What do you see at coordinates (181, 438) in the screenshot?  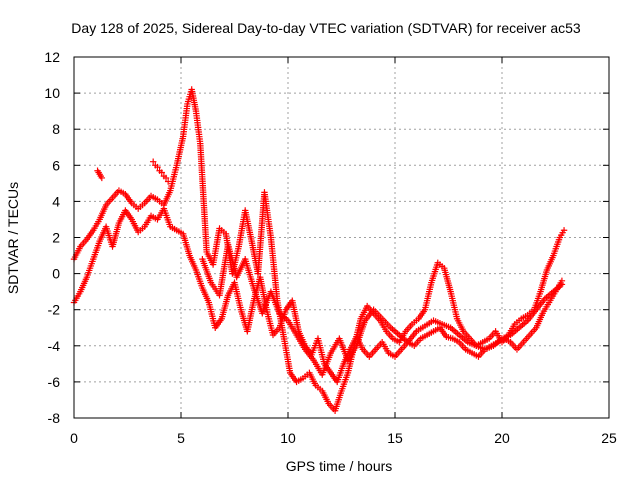 I see `x-tick-label: 5` at bounding box center [181, 438].